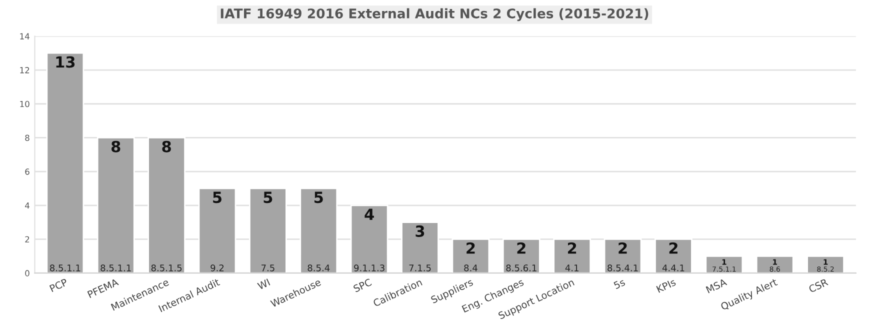  Describe the element at coordinates (818, 285) in the screenshot. I see `x-tick-label: CSR` at that location.